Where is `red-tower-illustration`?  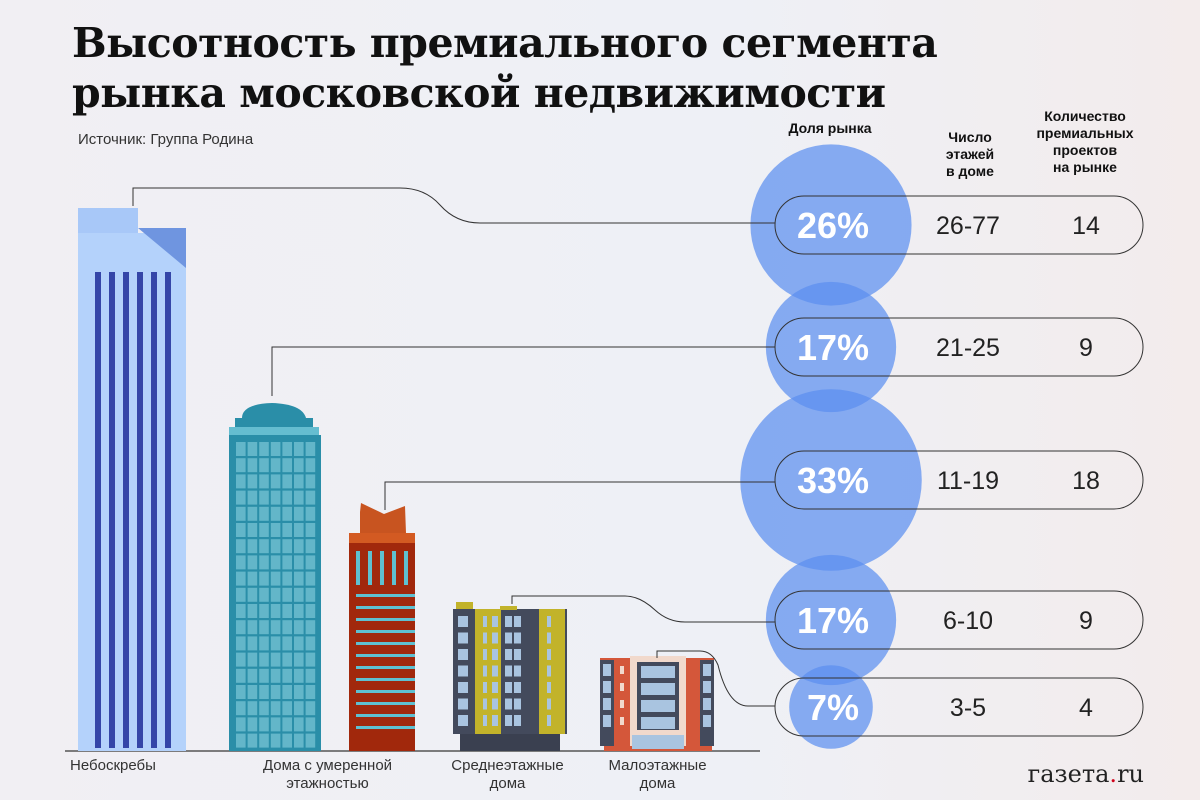 red-tower-illustration is located at coordinates (382, 627).